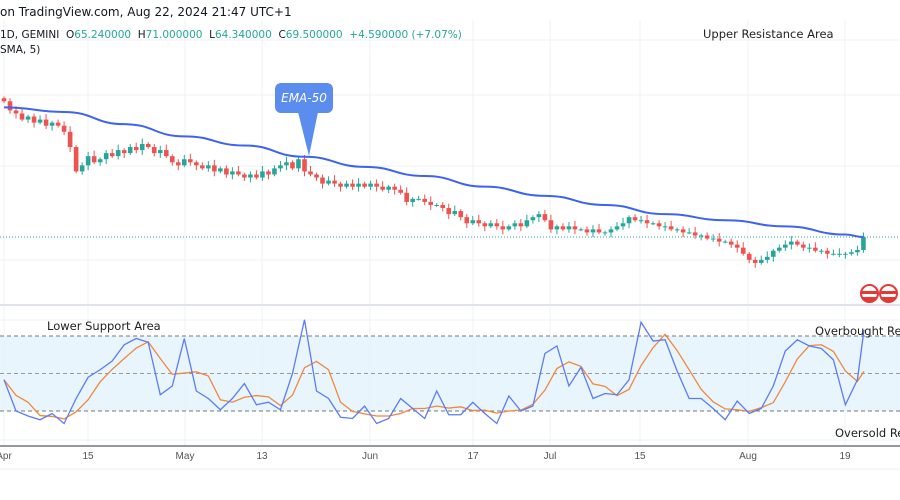 The width and height of the screenshot is (900, 500). What do you see at coordinates (550, 456) in the screenshot?
I see `x-tick-label: Jul` at bounding box center [550, 456].